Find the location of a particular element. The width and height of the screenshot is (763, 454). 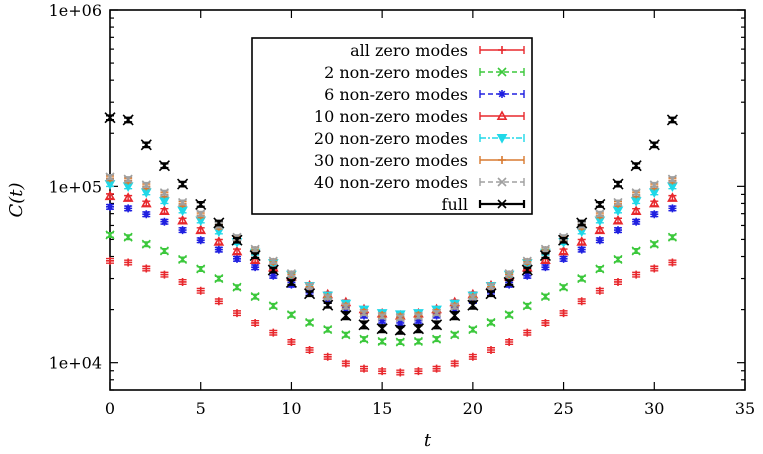

x-tick-label: 10 is located at coordinates (291, 408).